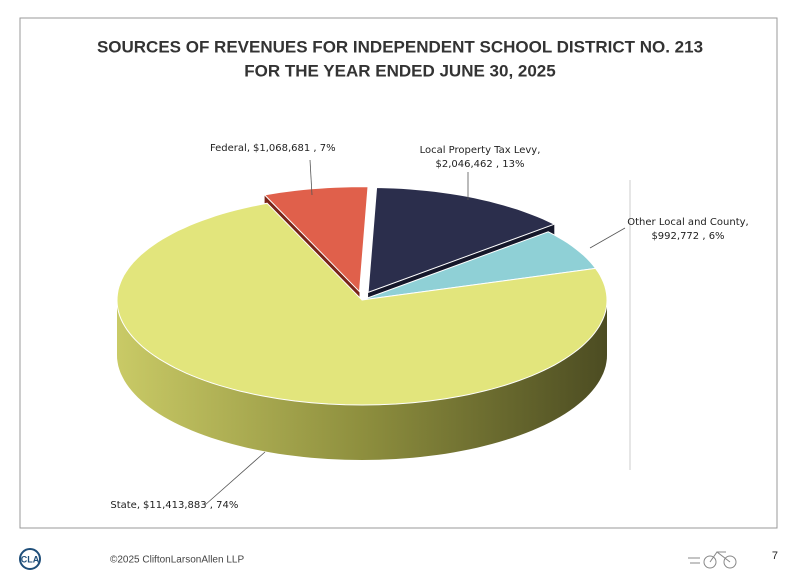  What do you see at coordinates (190, 505) in the screenshot?
I see `value-label: $11,413,883 , 74%` at bounding box center [190, 505].